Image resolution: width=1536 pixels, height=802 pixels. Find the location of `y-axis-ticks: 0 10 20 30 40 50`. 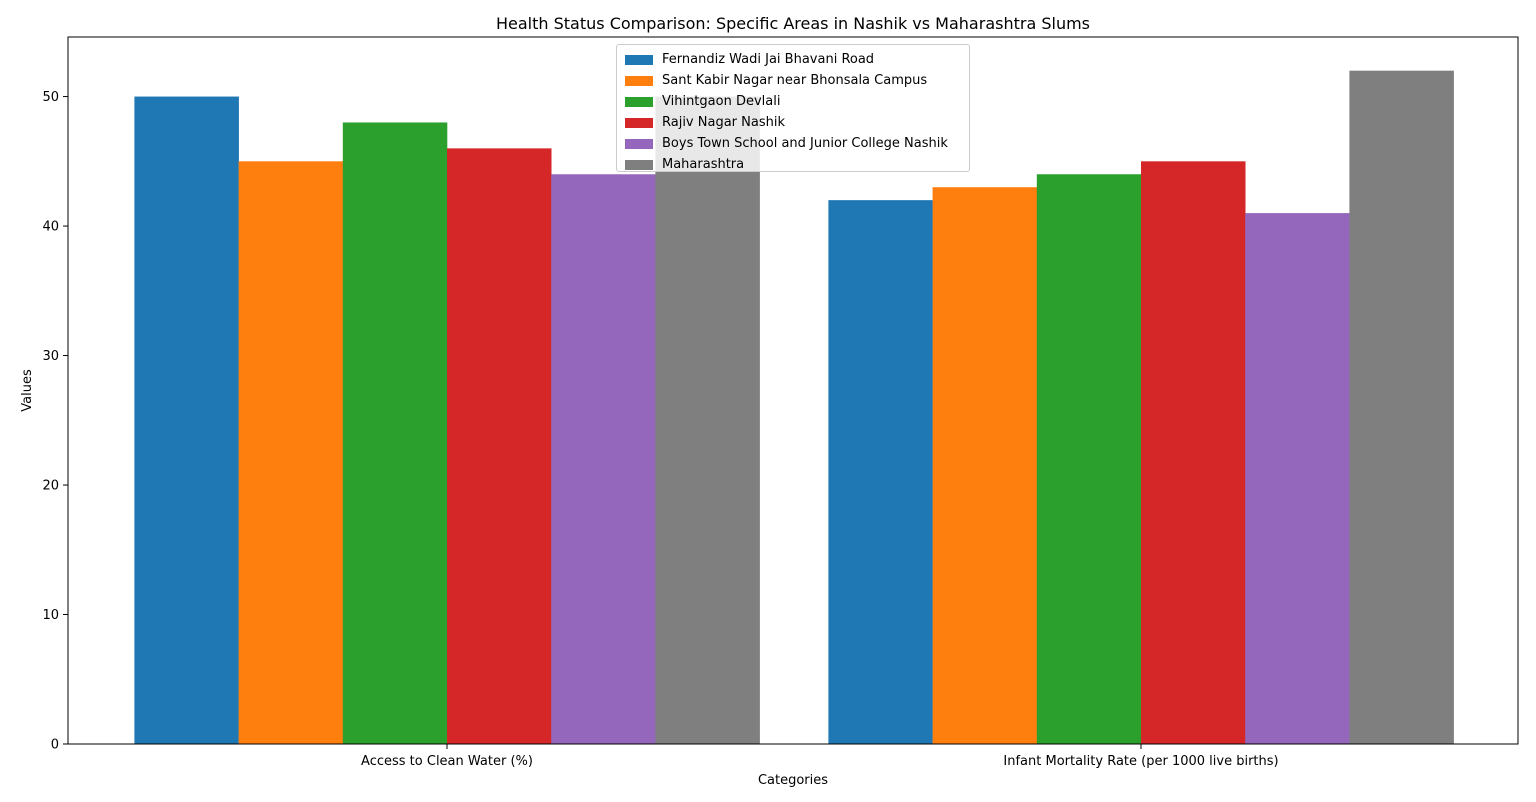

y-axis-ticks: 0 10 20 30 40 50 is located at coordinates (55, 421).